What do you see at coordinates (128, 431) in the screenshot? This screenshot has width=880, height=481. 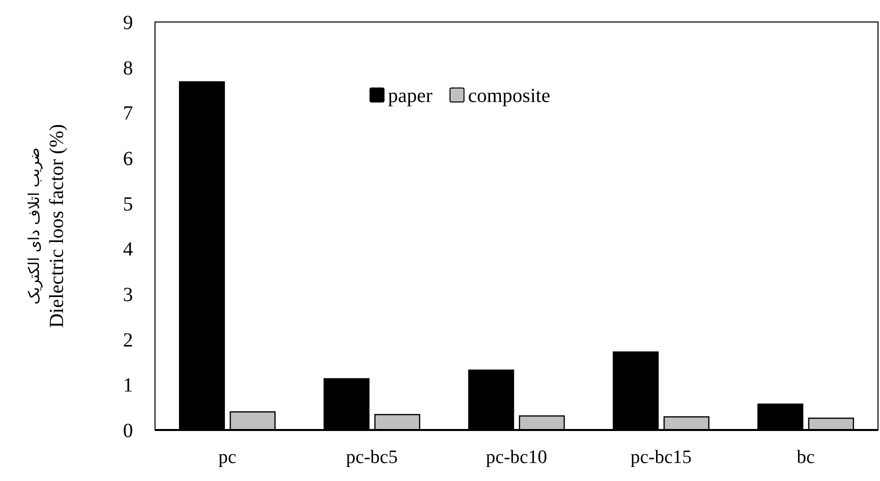 I see `y-tick-label: 0` at bounding box center [128, 431].